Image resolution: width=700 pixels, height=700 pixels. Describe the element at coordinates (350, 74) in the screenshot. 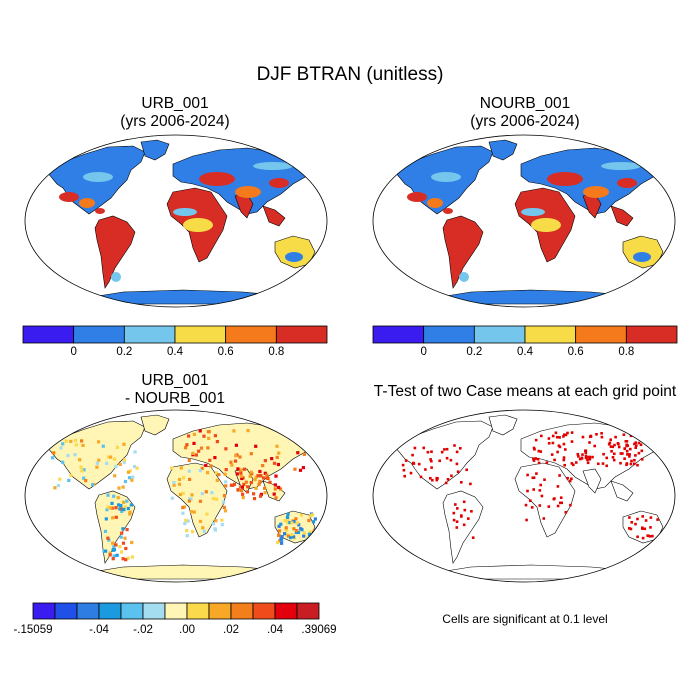

I see `figure-title: DJF BTRAN (unitless)` at that location.